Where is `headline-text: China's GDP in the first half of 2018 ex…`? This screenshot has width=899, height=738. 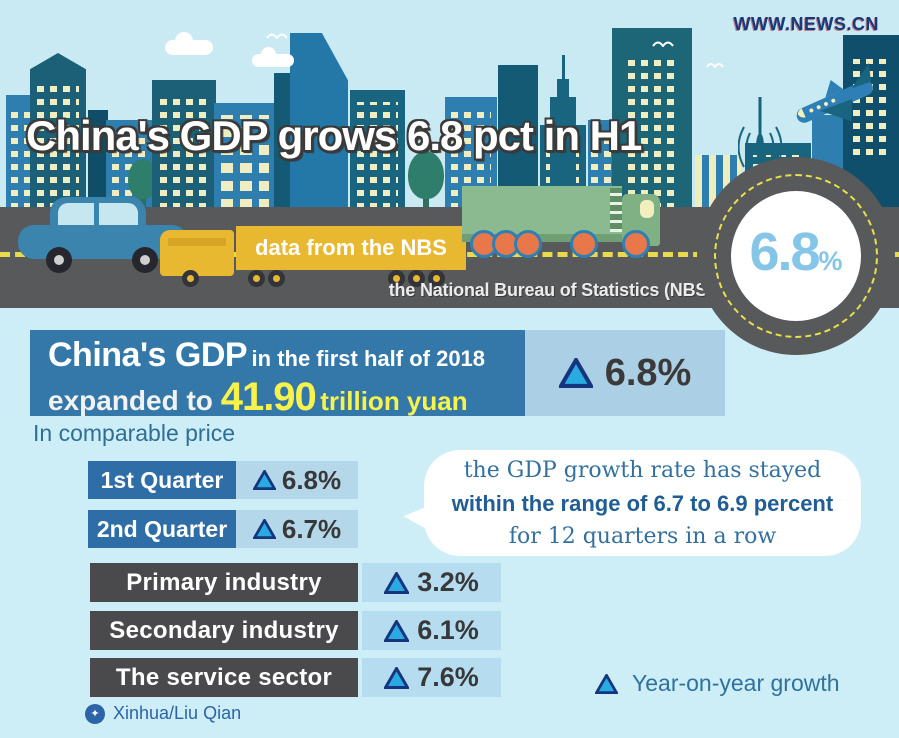 headline-text: China's GDP in the first half of 2018 ex… is located at coordinates (277, 374).